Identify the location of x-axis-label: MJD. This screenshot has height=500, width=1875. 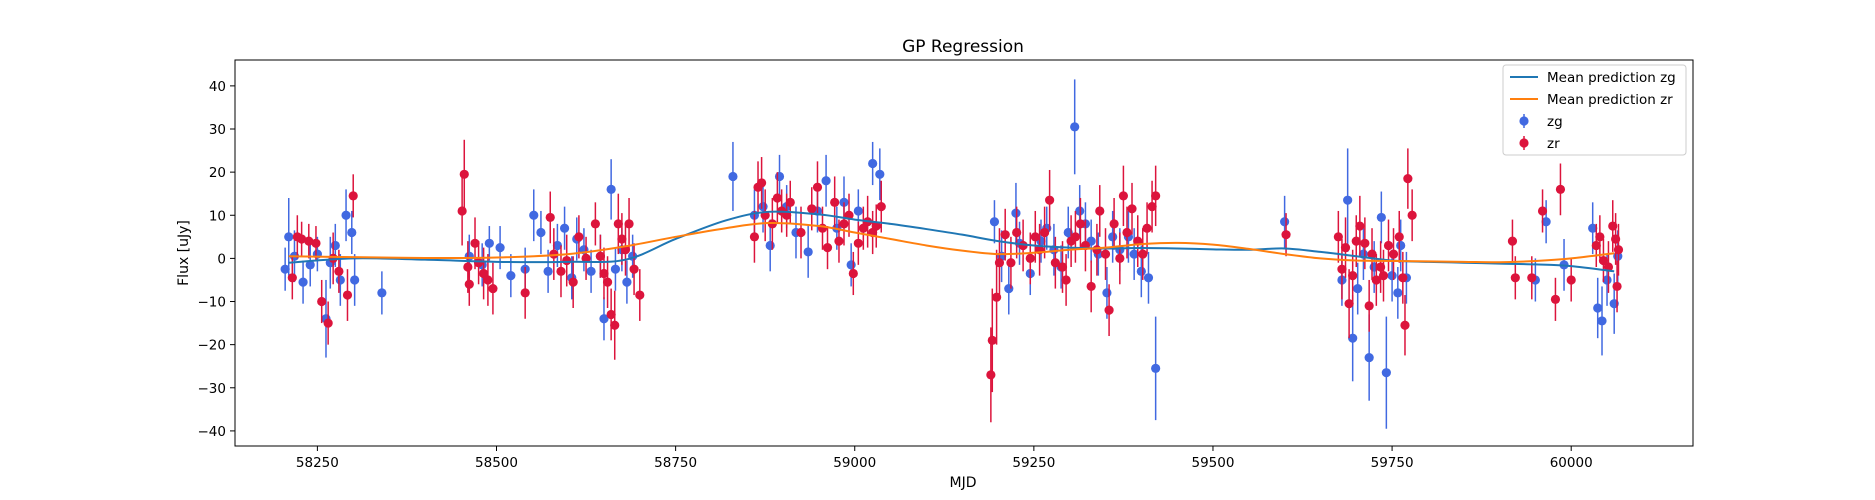
(963, 483).